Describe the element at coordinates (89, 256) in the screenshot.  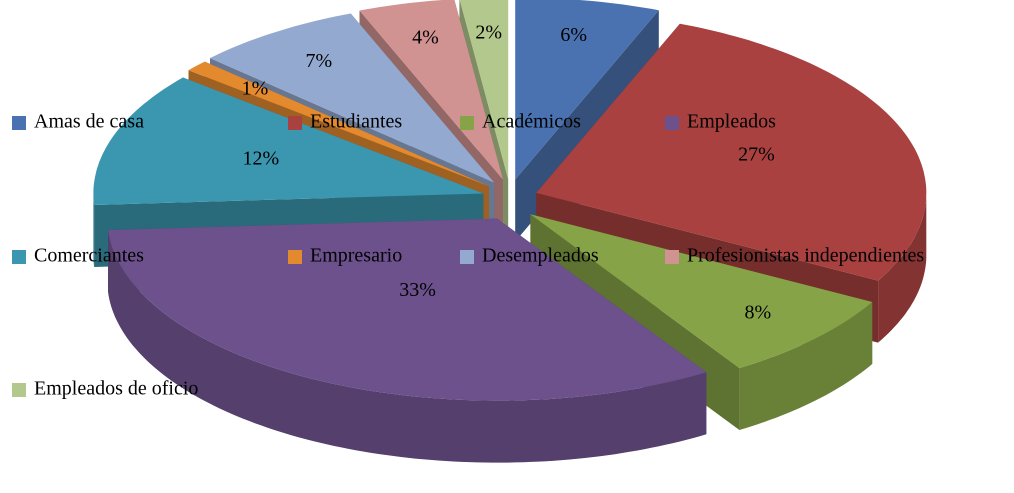
I see `legend-label: Comerciantes` at that location.